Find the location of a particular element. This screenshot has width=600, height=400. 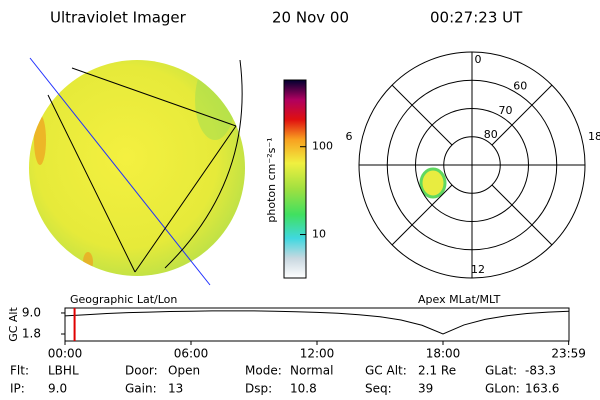

info-label: GC Alt: is located at coordinates (386, 371).